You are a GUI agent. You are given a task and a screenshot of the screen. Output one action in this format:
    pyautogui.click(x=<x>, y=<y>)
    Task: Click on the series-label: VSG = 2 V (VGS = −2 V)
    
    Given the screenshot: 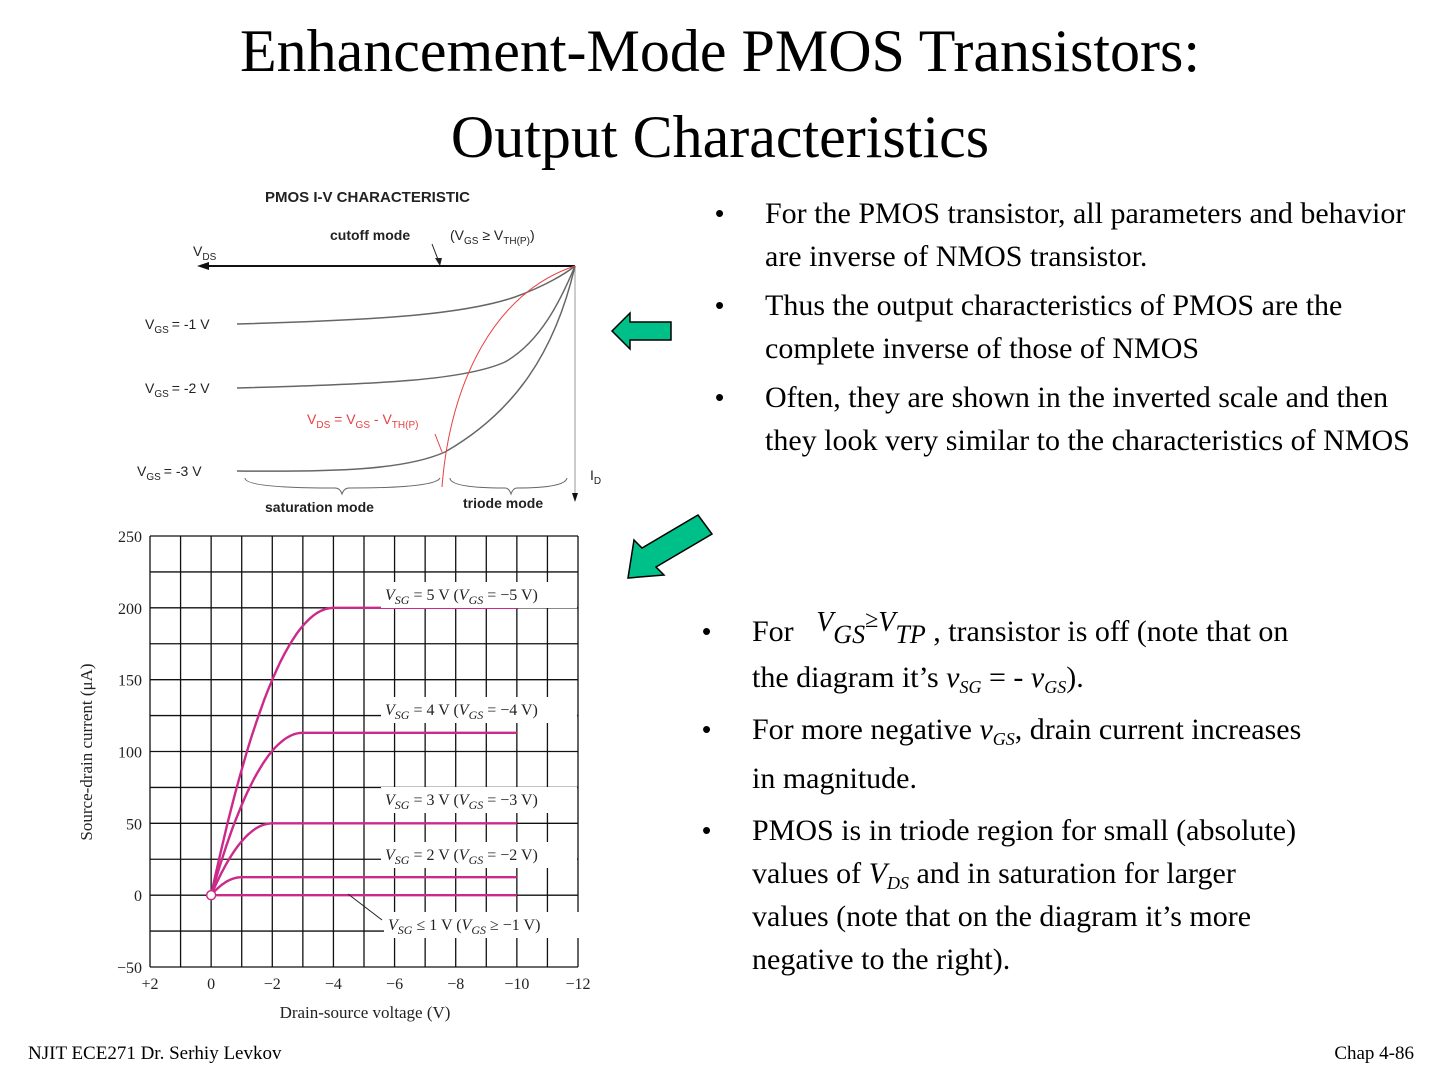 What is the action you would take?
    pyautogui.click(x=461, y=857)
    